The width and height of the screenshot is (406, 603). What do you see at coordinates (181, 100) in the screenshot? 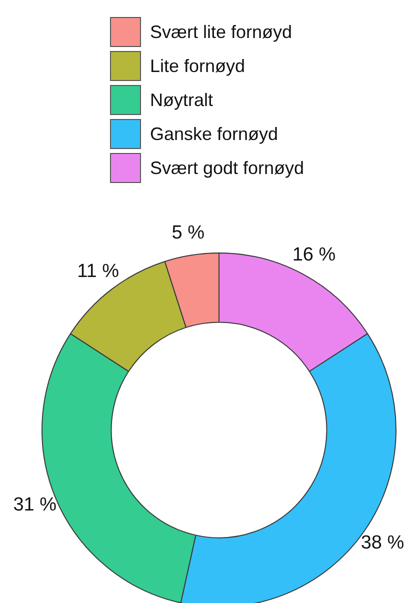
I see `legend-label: Nøytralt` at bounding box center [181, 100].